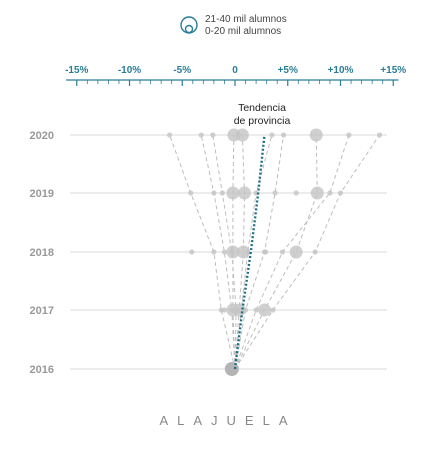  I want to click on x-axis: -15% -10% -5% 0 +5% +10% +15%, so click(235, 75).